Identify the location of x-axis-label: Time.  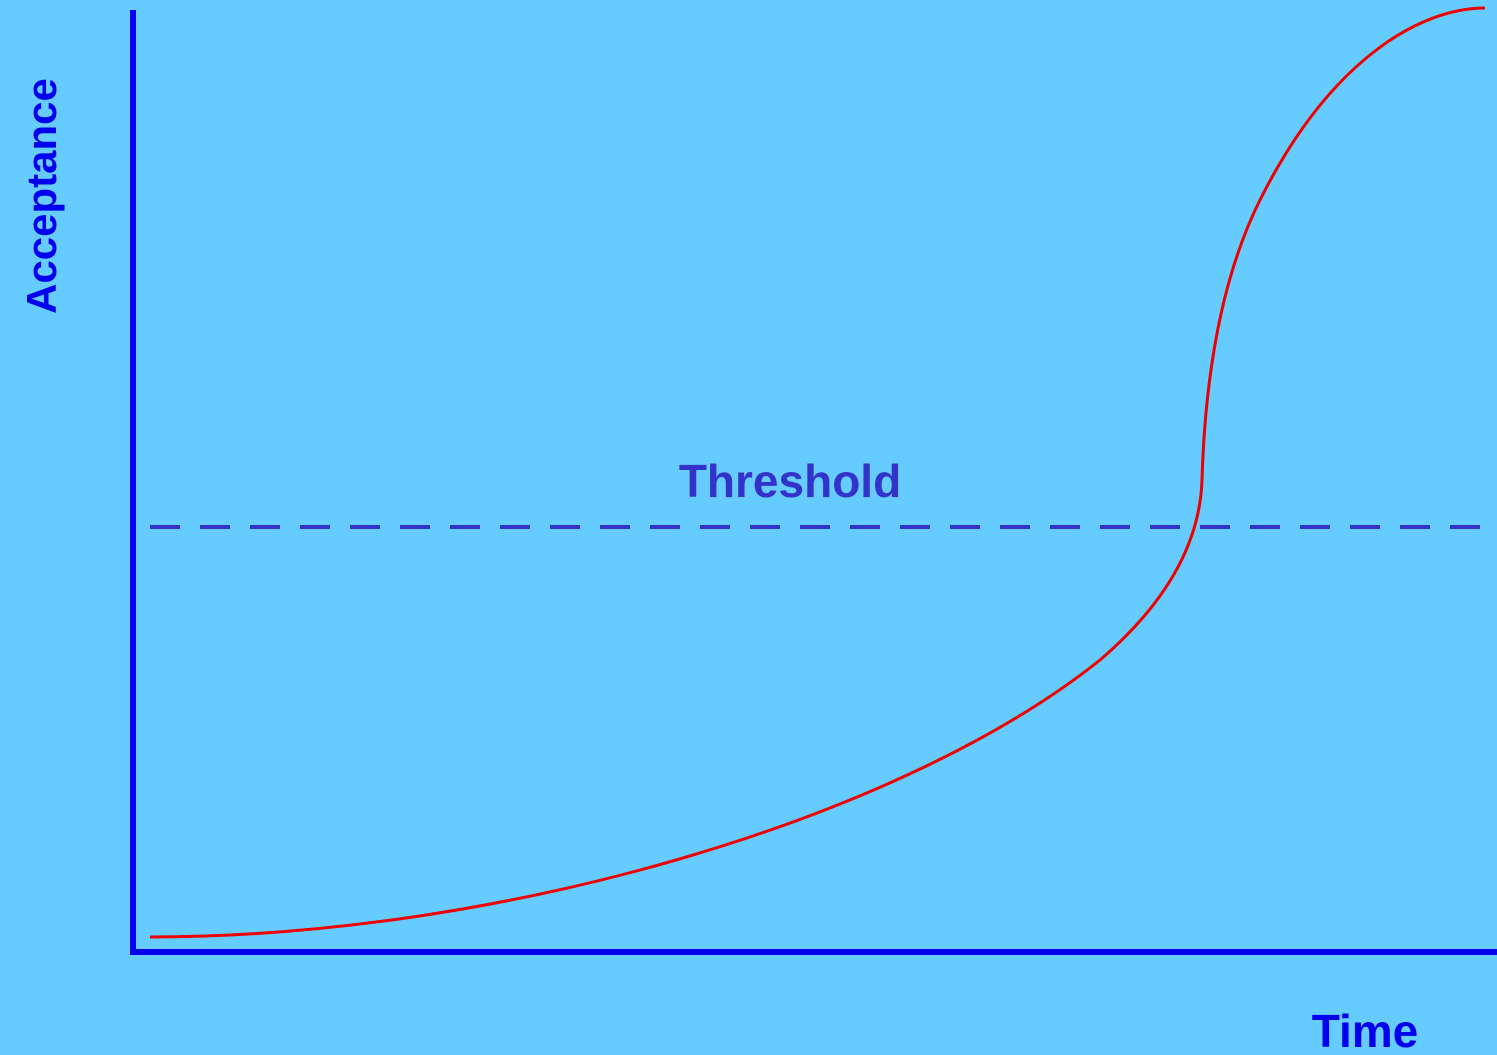
(1365, 1030).